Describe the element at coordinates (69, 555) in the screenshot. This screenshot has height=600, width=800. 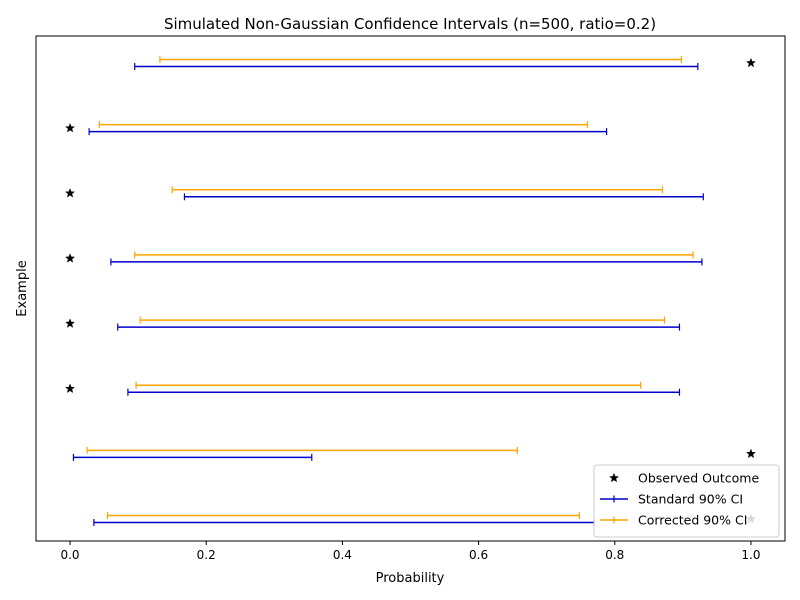
I see `x-tick-label-0: 0.0` at that location.